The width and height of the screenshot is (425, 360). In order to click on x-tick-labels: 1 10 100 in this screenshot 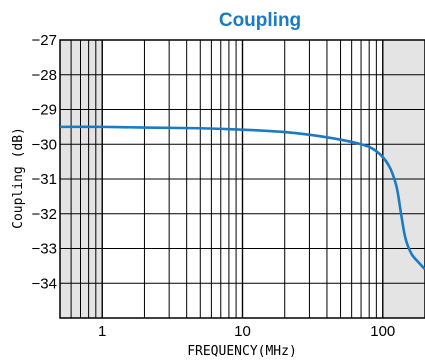, I will do `click(246, 331)`.